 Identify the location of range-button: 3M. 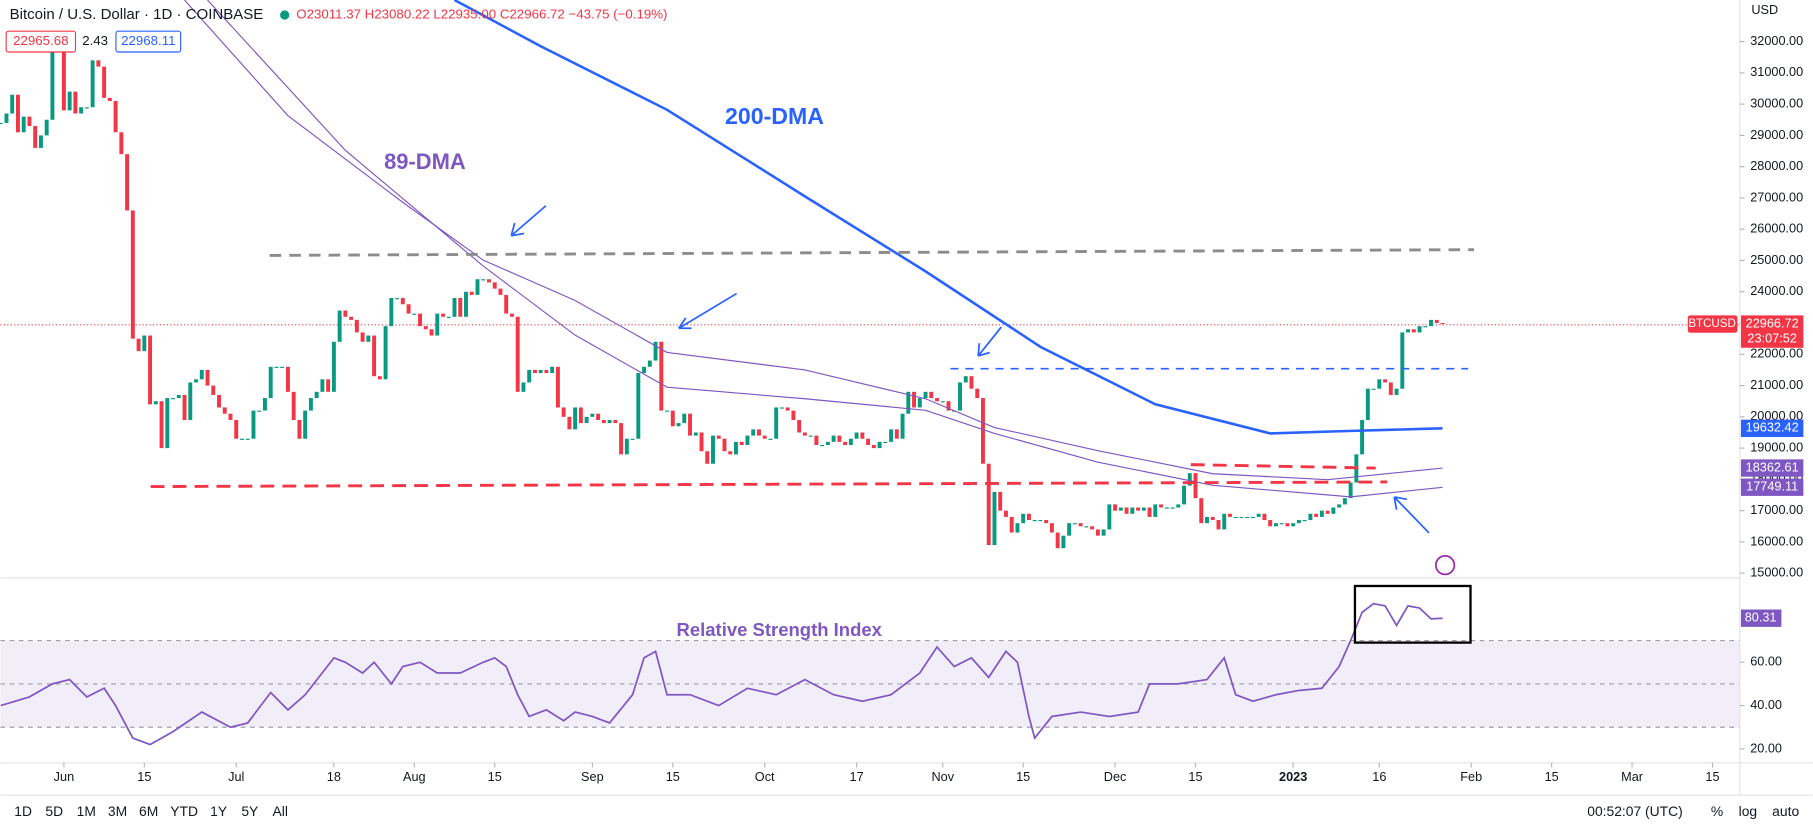
(117, 811).